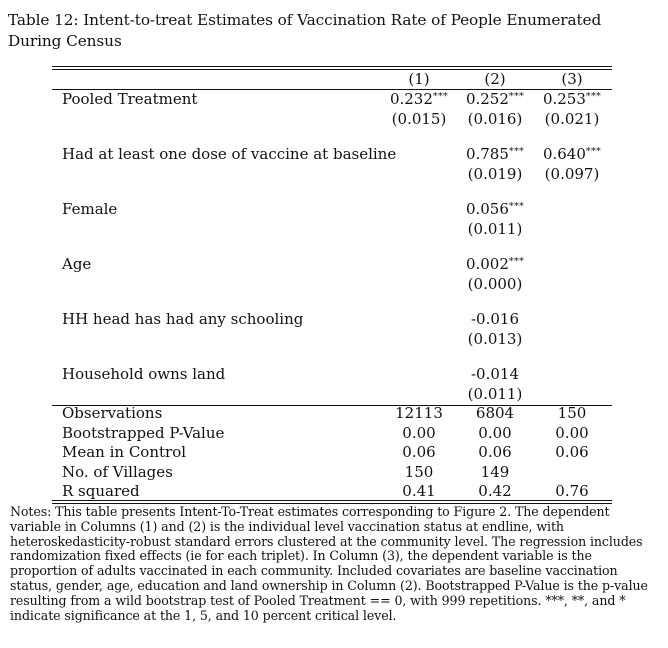 The width and height of the screenshot is (668, 648). I want to click on standard-error-cell: (0.016), so click(495, 118).